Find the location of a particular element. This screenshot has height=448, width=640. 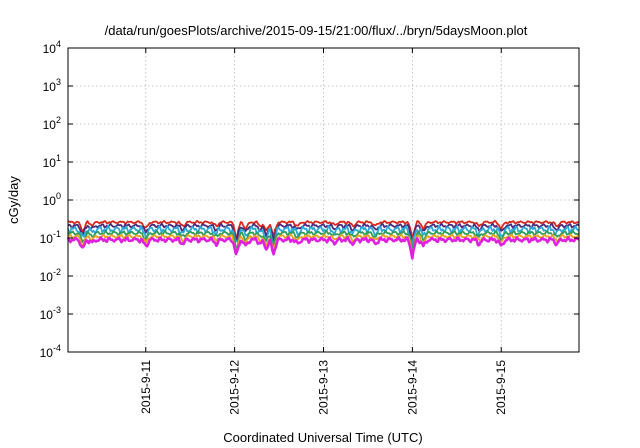

x-tick-label: 2015-9-15 is located at coordinates (501, 387).